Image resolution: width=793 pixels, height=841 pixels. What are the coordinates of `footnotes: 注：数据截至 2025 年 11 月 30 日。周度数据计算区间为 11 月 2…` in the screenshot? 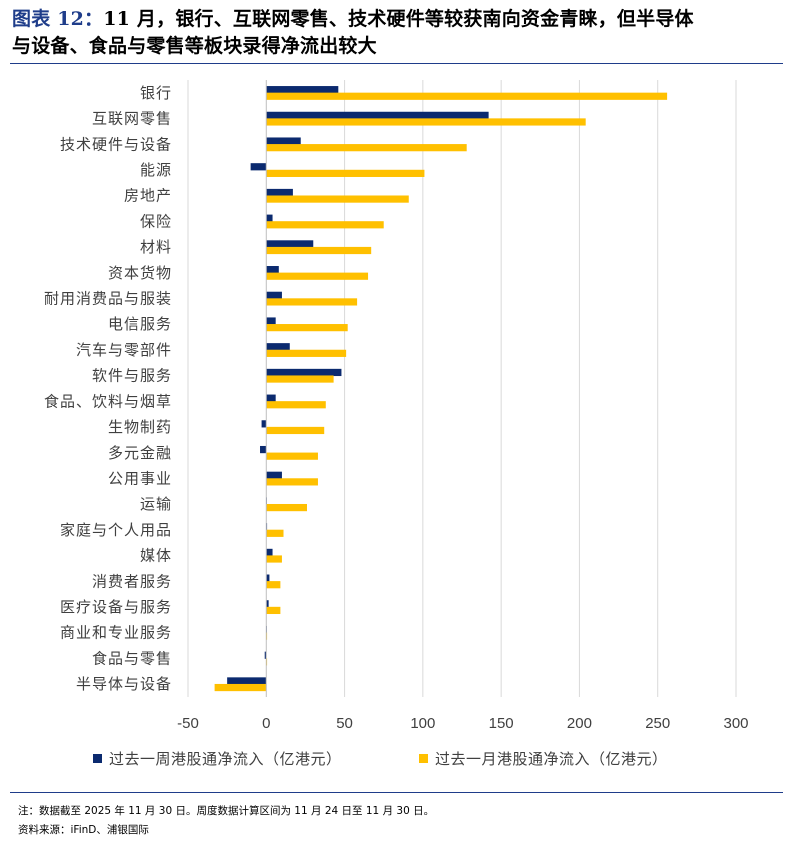 It's located at (226, 821).